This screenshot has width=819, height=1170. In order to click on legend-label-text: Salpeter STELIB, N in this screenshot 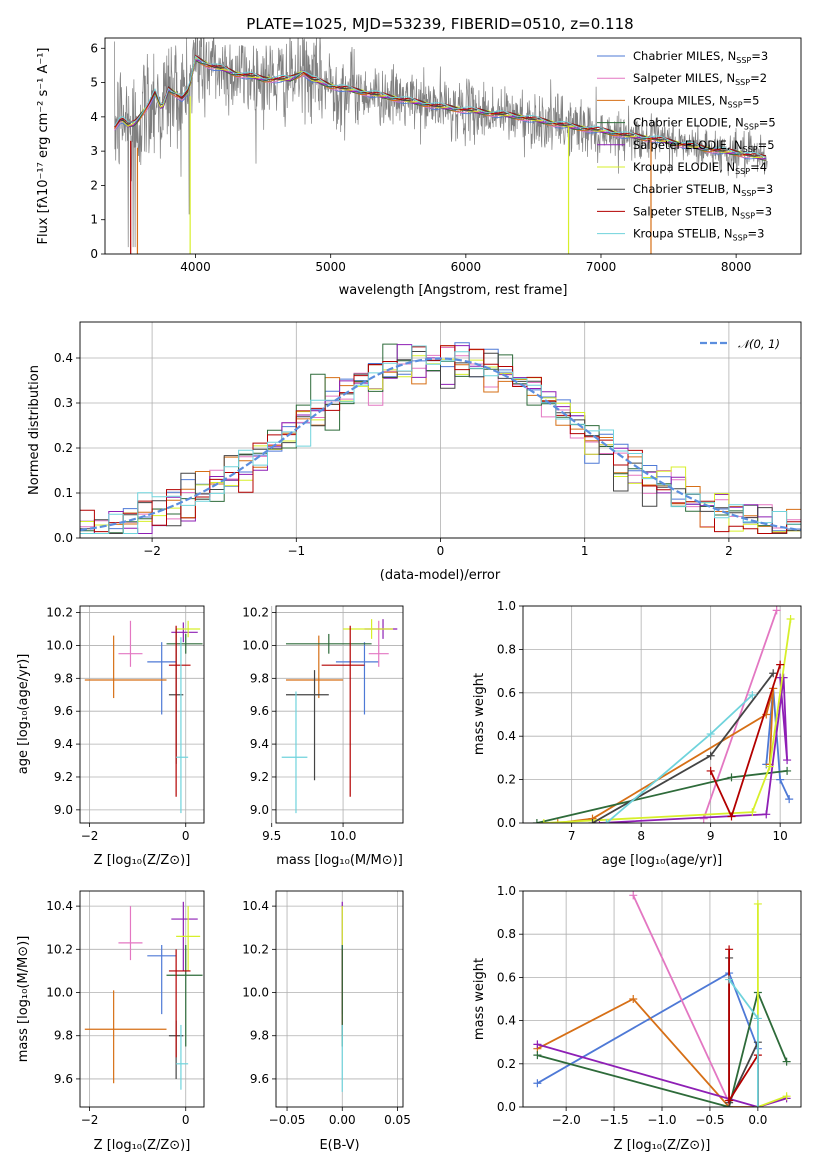, I will do `click(686, 211)`.